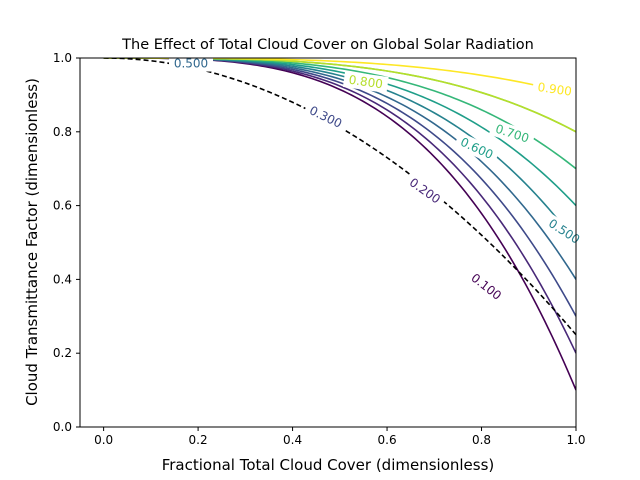 The image size is (640, 480). Describe the element at coordinates (62, 279) in the screenshot. I see `y-tick-label: 0.4` at that location.